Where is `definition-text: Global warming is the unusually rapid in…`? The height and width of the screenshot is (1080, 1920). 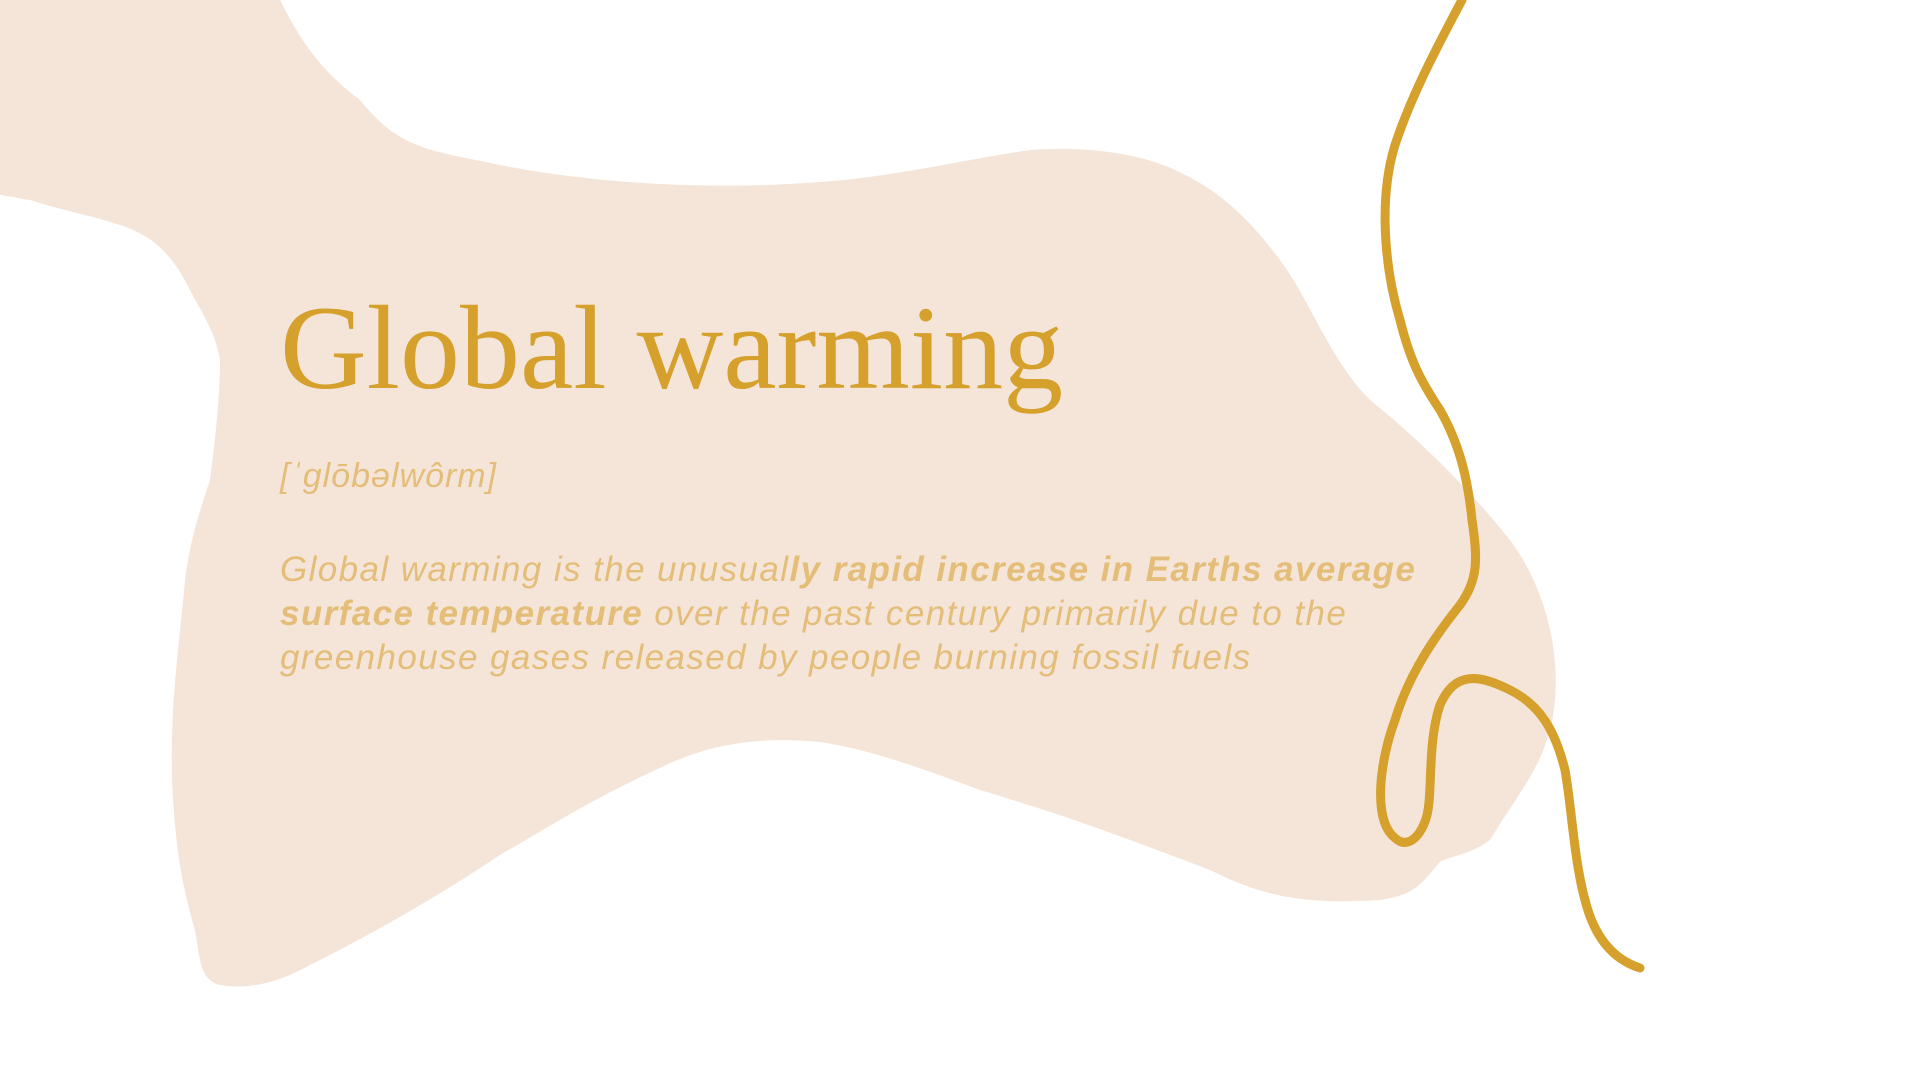
definition-text: Global warming is the unusually rapid in… is located at coordinates (870, 614).